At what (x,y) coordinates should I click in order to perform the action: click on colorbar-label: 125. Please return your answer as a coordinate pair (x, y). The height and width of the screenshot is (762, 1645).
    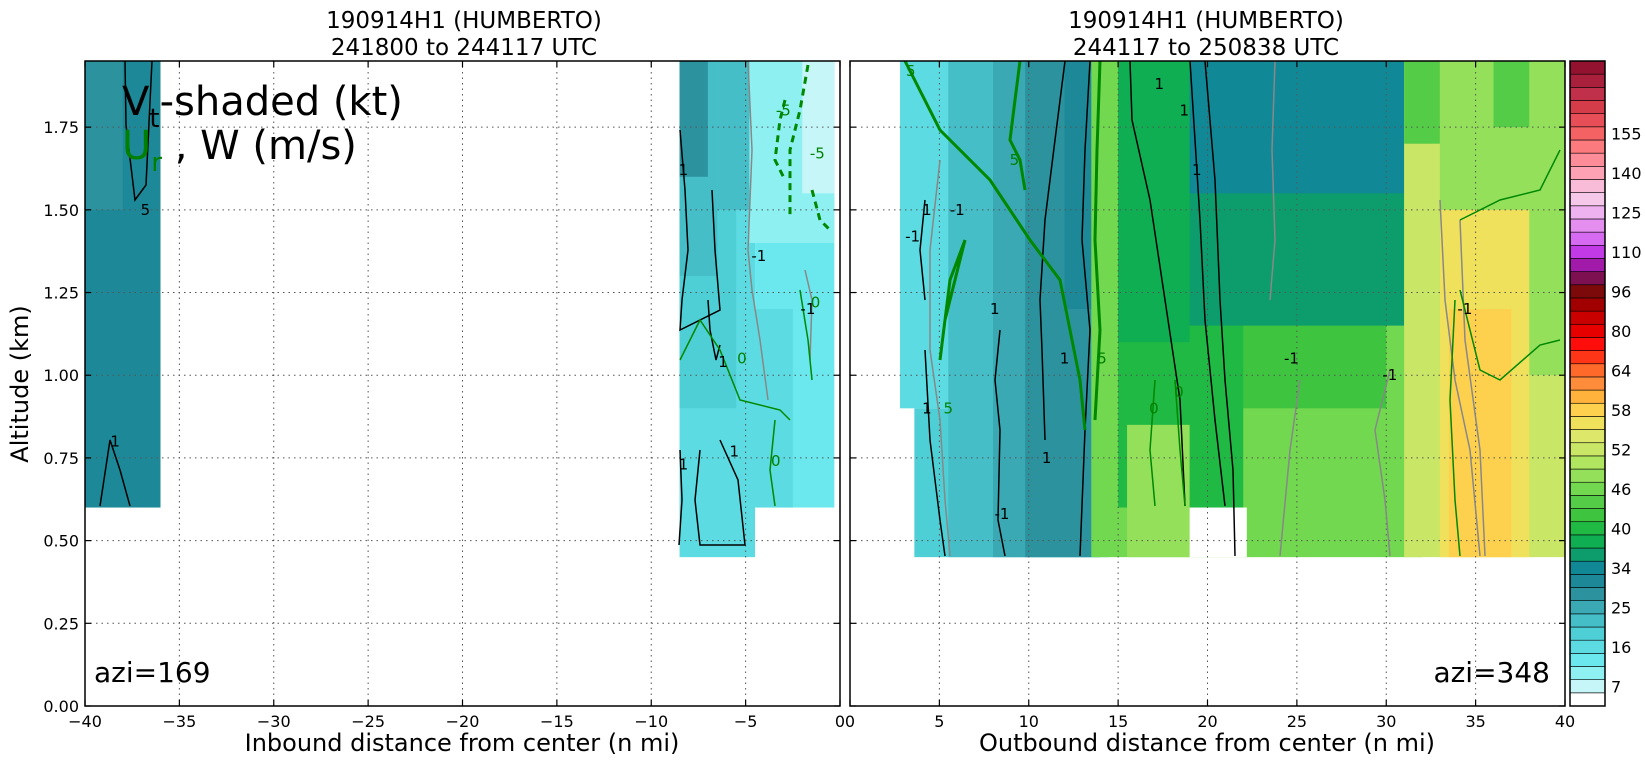
    Looking at the image, I should click on (1626, 212).